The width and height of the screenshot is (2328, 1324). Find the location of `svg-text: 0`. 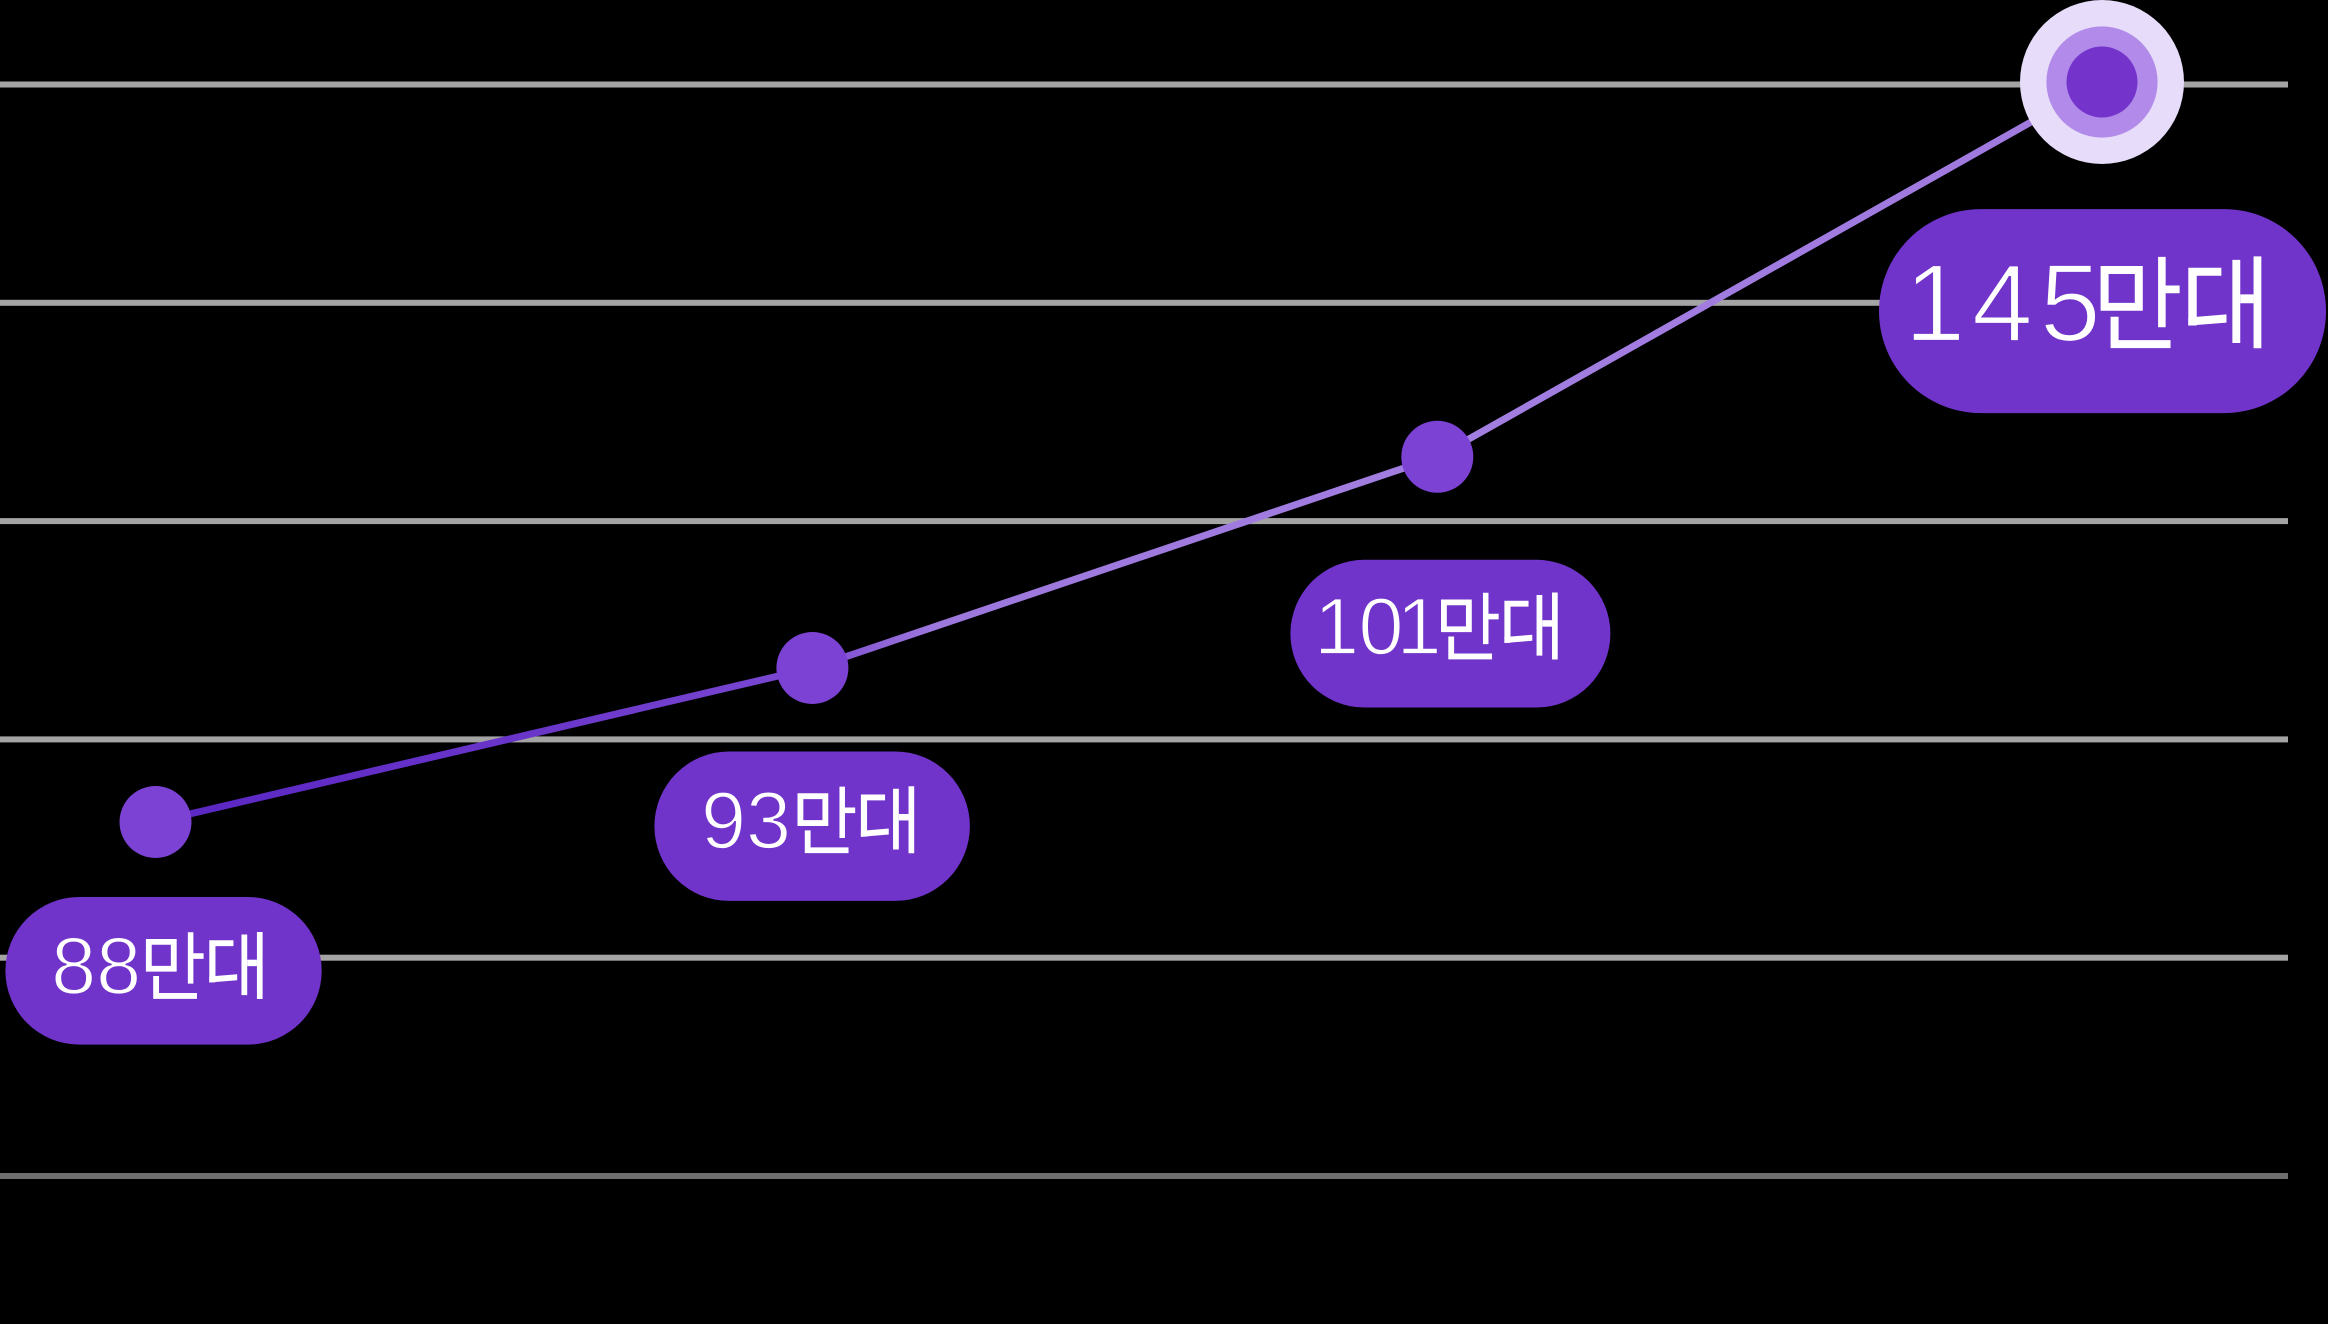

svg-text: 0 is located at coordinates (1381, 627).